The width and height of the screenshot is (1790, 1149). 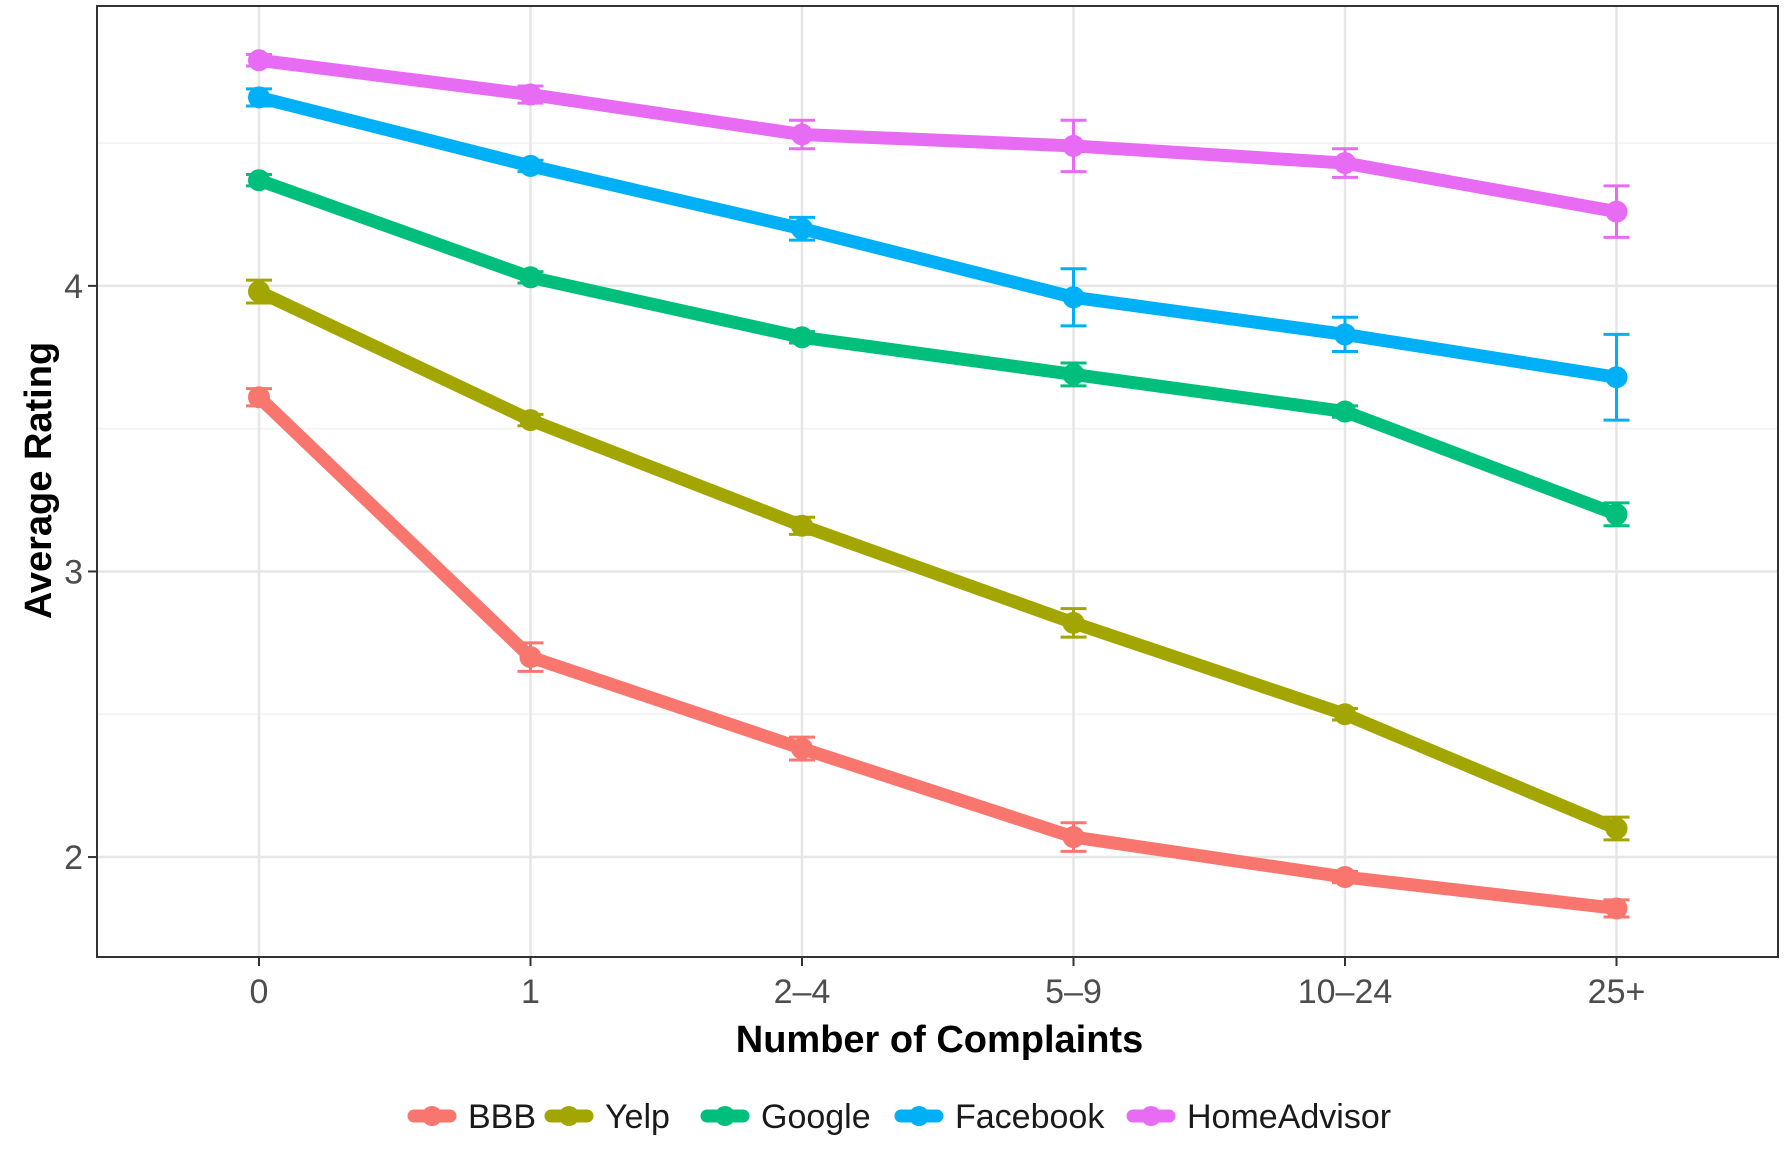 I want to click on legend-item-yelp: Yelp, so click(x=607, y=1117).